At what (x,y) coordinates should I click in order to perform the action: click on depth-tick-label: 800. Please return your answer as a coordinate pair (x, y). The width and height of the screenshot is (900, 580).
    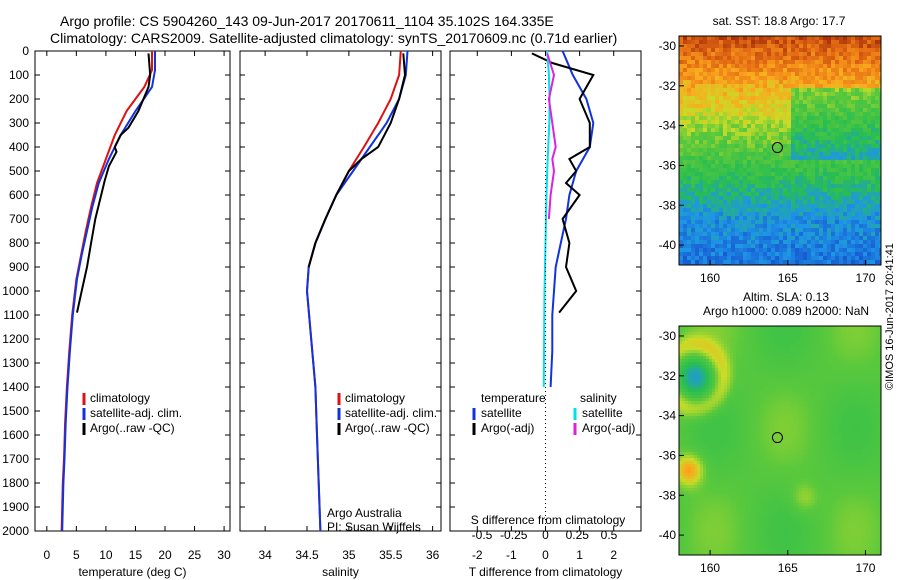
    Looking at the image, I should click on (19, 243).